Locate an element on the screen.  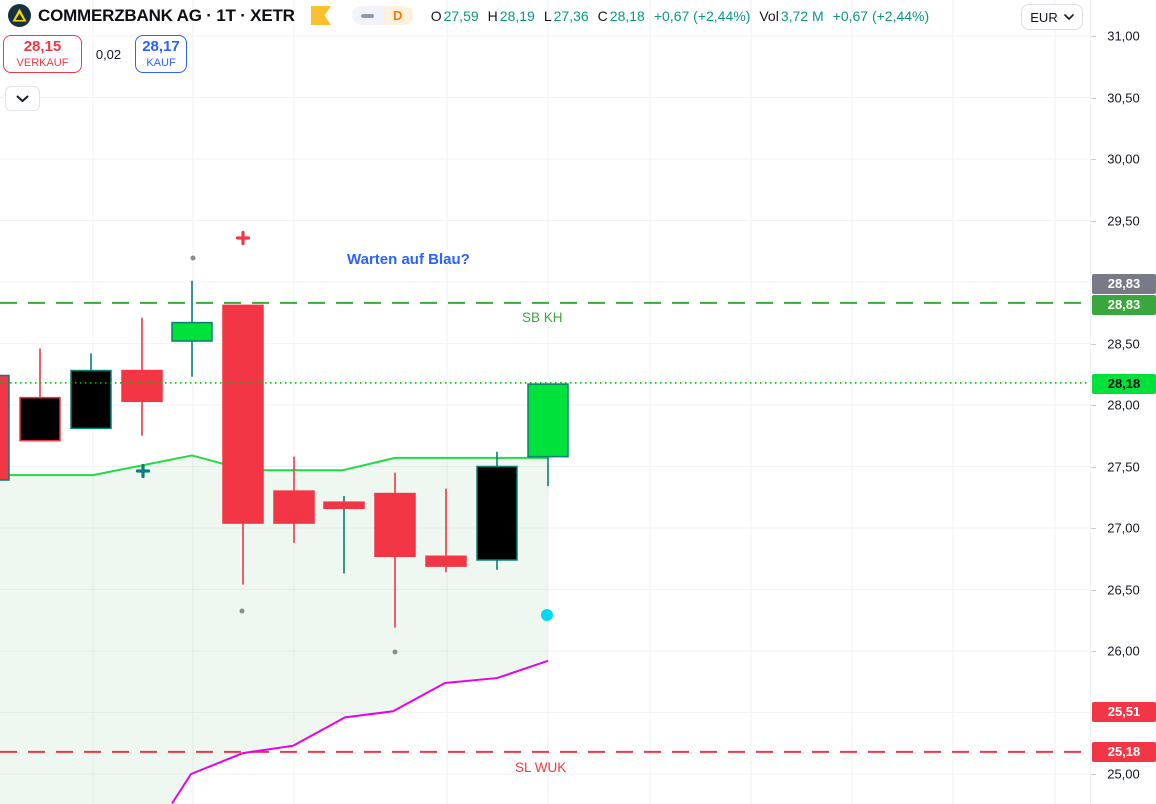
lower-band-line is located at coordinates (360, 731).